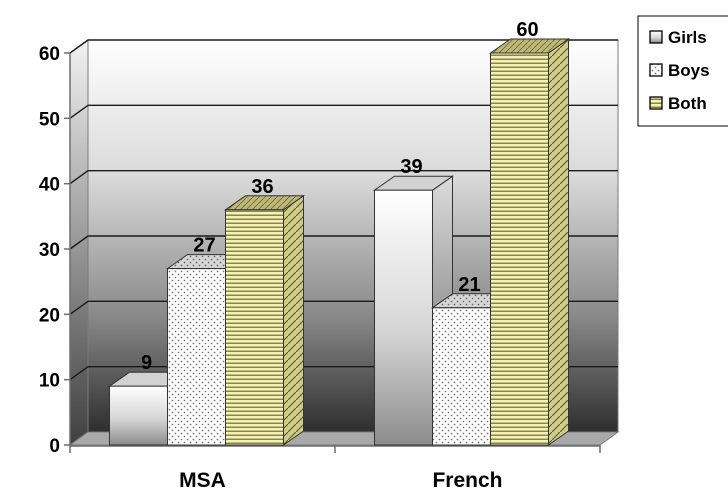 The height and width of the screenshot is (493, 728). What do you see at coordinates (49, 54) in the screenshot?
I see `y-tick-label: 60` at bounding box center [49, 54].